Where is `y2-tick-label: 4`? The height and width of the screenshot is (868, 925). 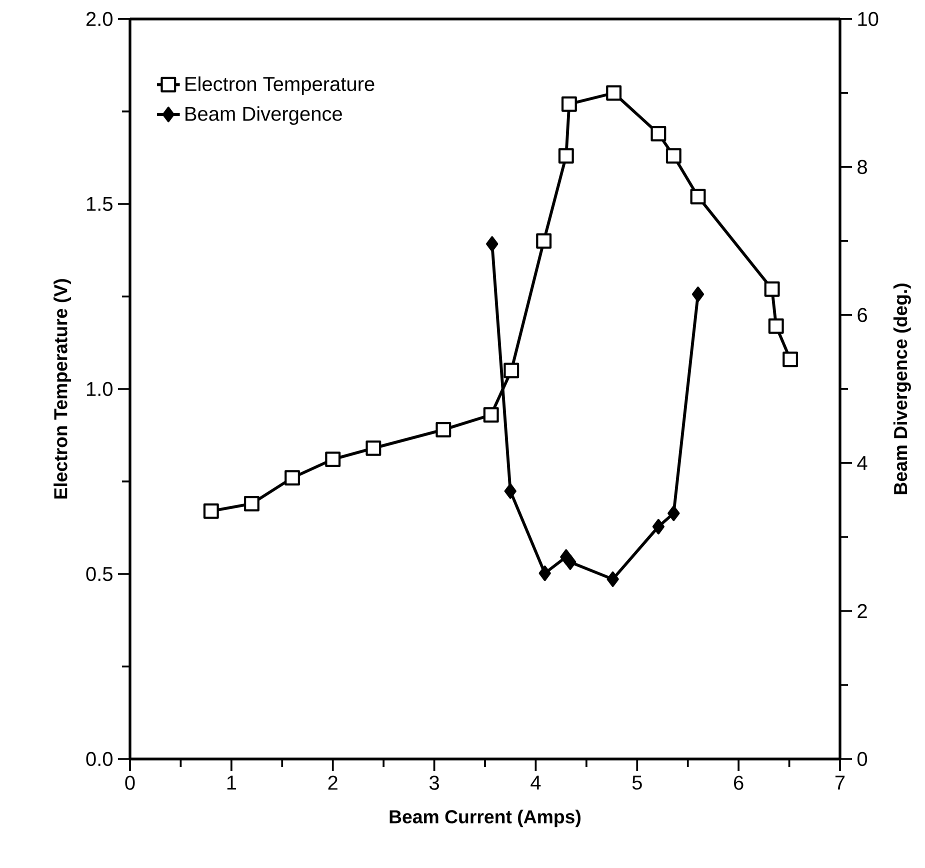 y2-tick-label: 4 is located at coordinates (862, 463).